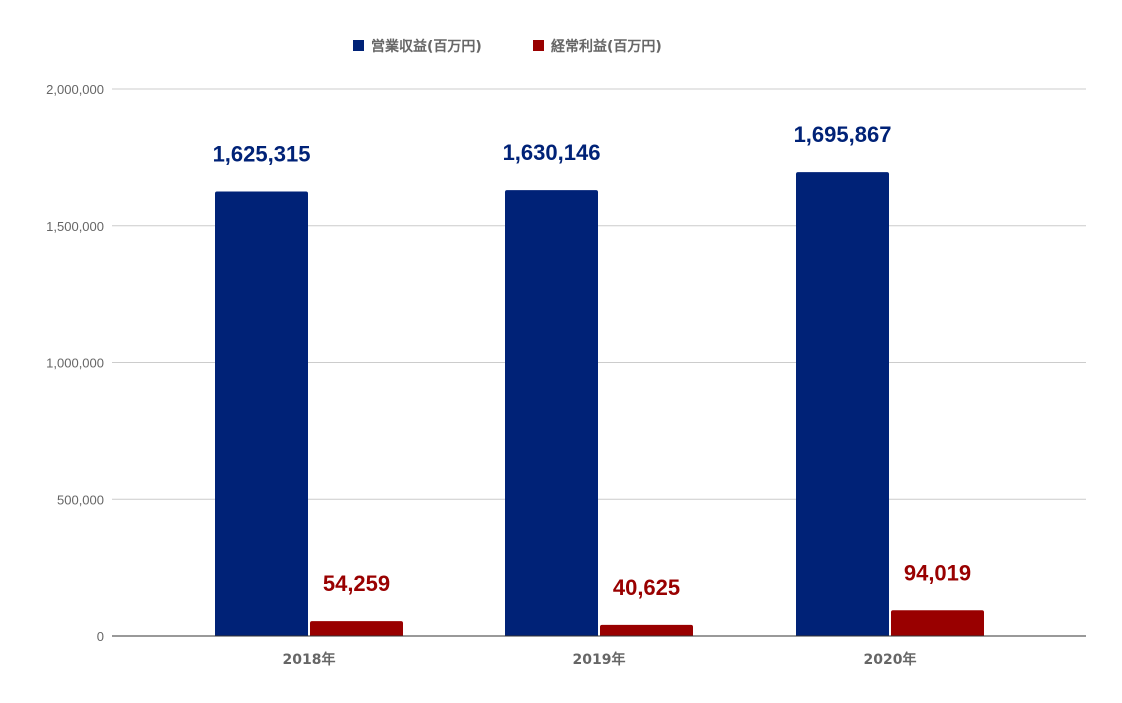 Image resolution: width=1122 pixels, height=703 pixels. I want to click on y-tick-label: 500,000, so click(80, 499).